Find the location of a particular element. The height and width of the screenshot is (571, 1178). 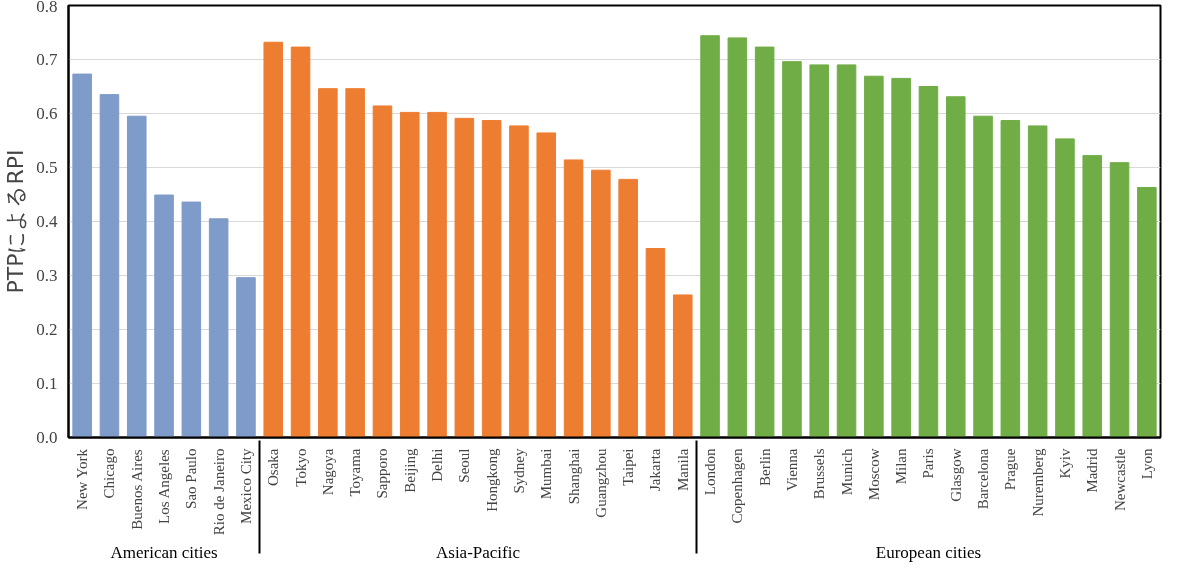

y-tick-label: 0.5 is located at coordinates (47, 167).